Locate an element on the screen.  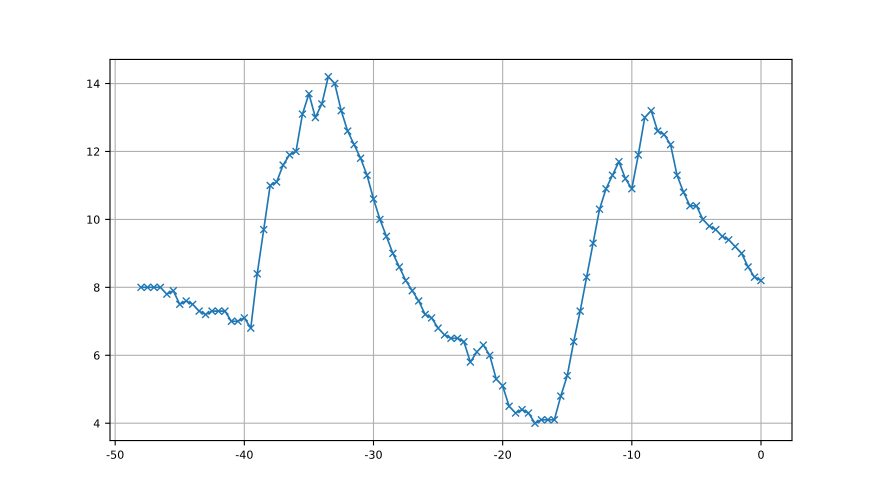
x-tick-label: -50 is located at coordinates (115, 454).